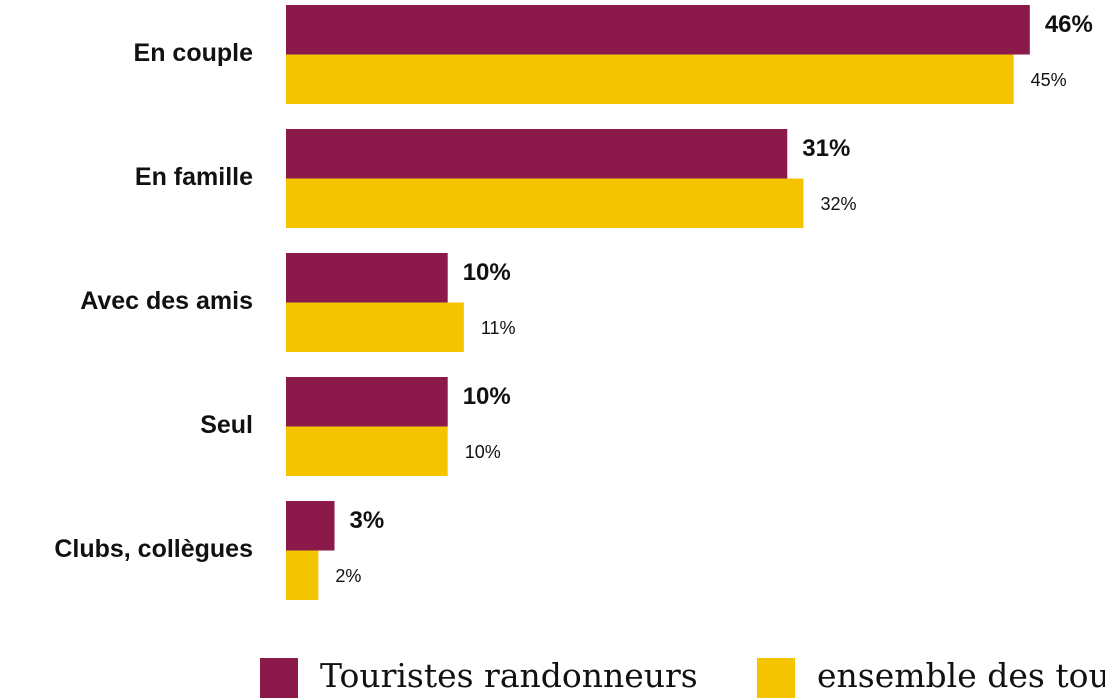  I want to click on value-label: 46%, so click(1069, 24).